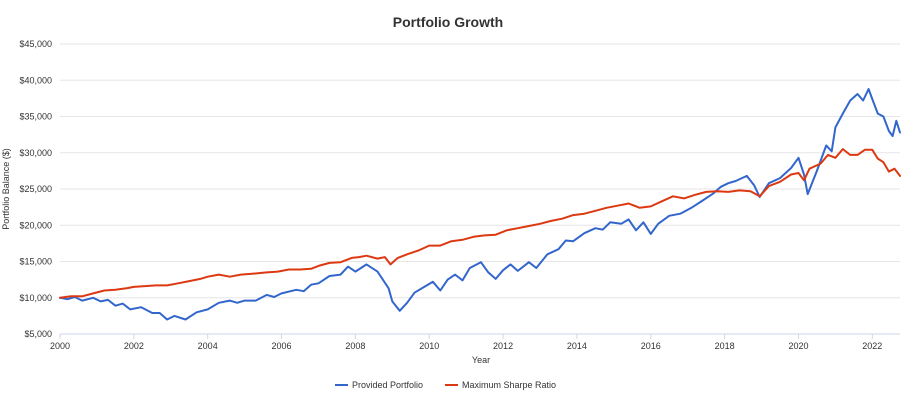 The height and width of the screenshot is (403, 913). I want to click on legend-item-maximum-sharpe-ratio: Maximum Sharpe Ratio, so click(500, 385).